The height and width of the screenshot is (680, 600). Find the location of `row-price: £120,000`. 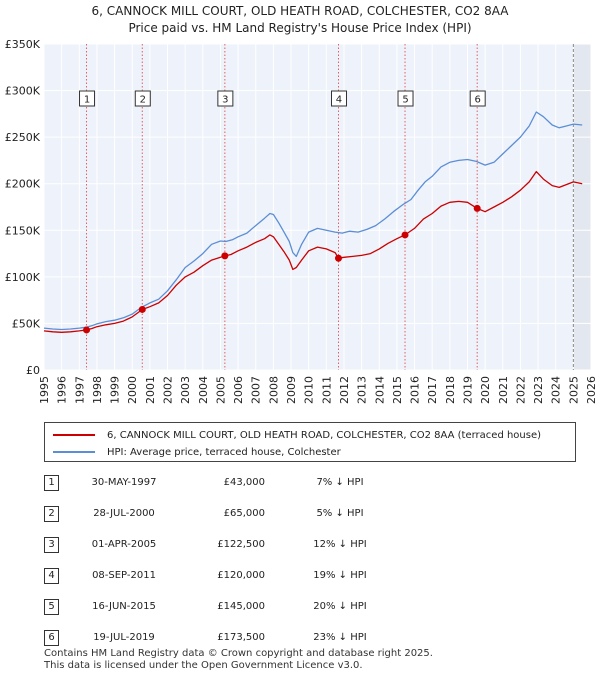

row-price: £120,000 is located at coordinates (241, 575).